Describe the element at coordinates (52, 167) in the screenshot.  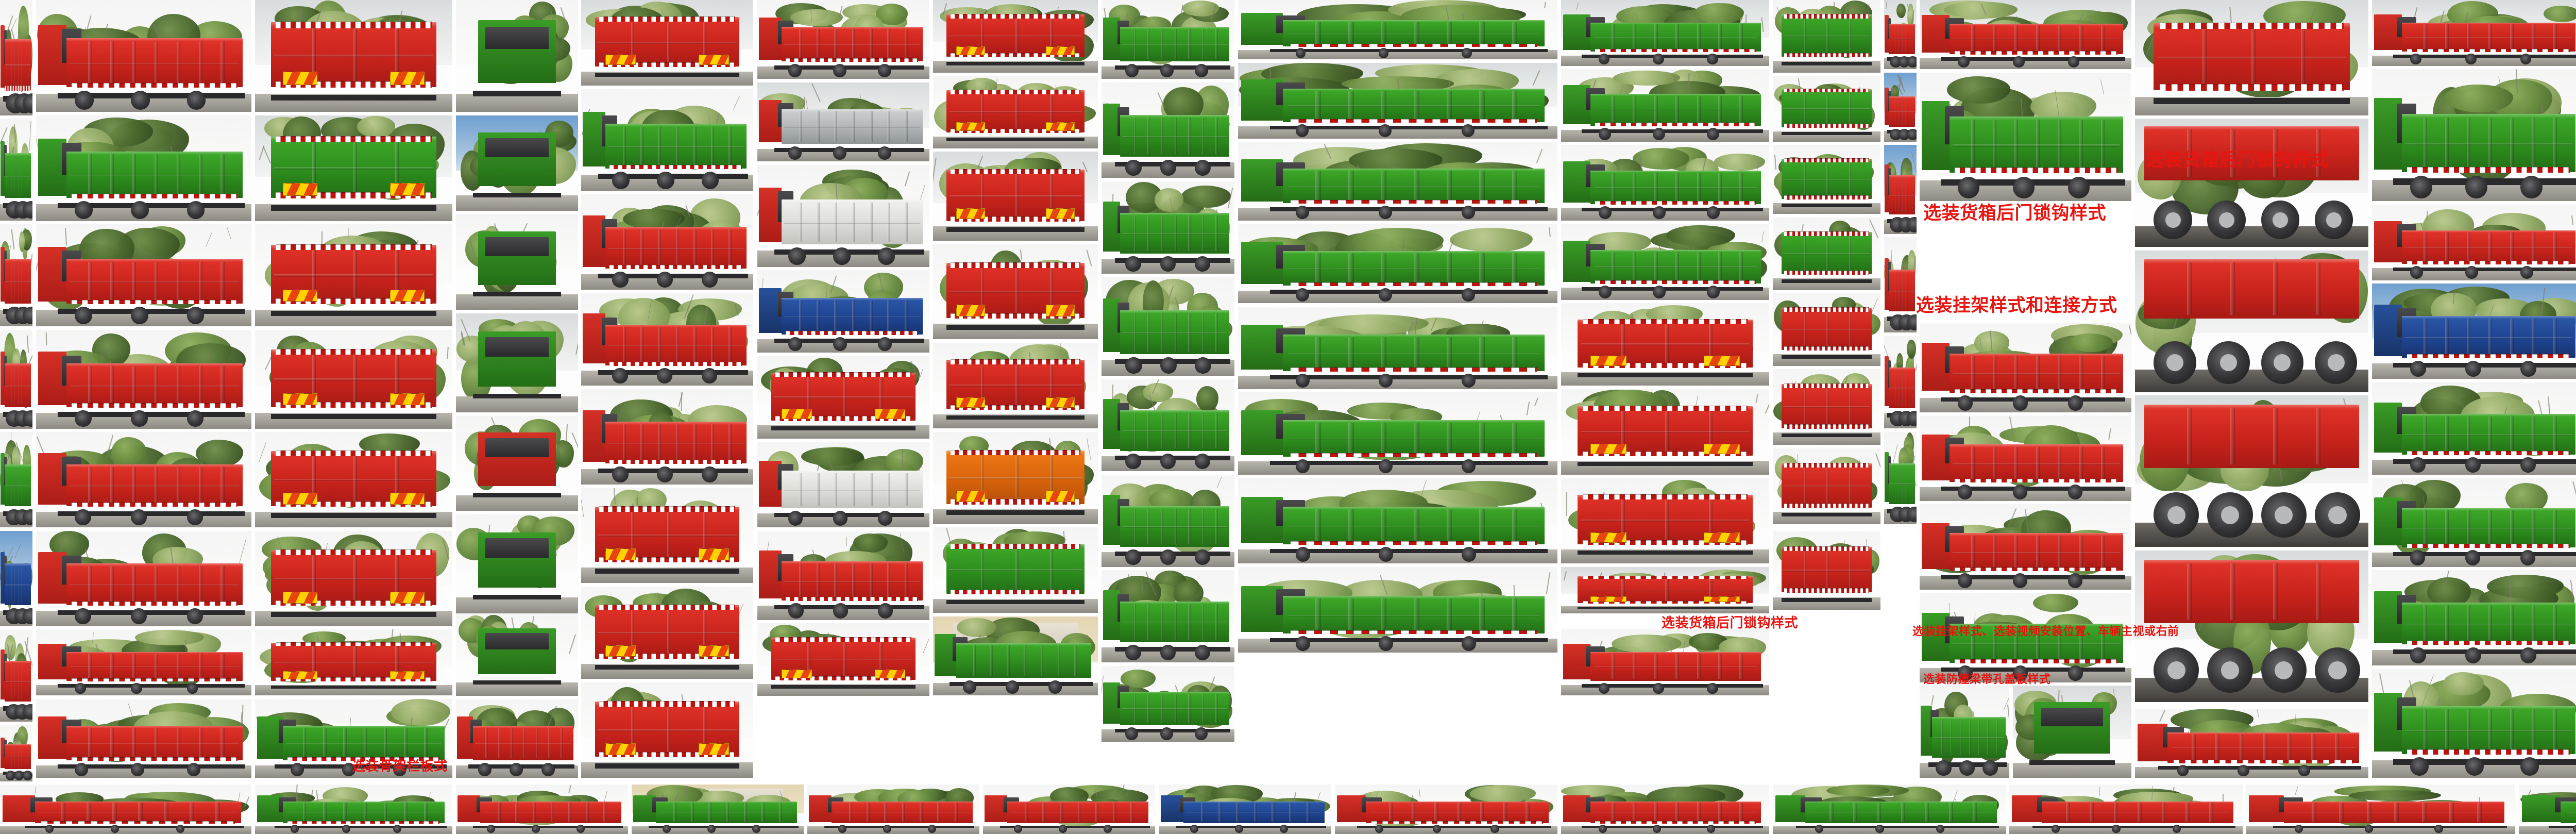
I see `truck-cab` at that location.